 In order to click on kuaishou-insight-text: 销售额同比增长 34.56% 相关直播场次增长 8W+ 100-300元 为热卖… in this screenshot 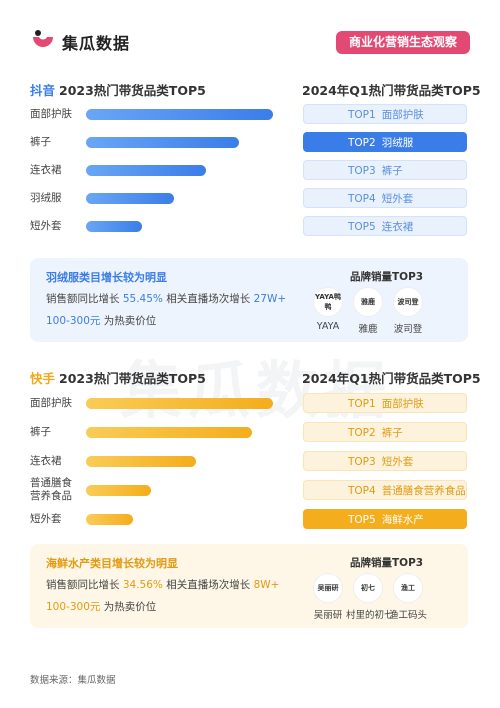, I will do `click(181, 596)`.